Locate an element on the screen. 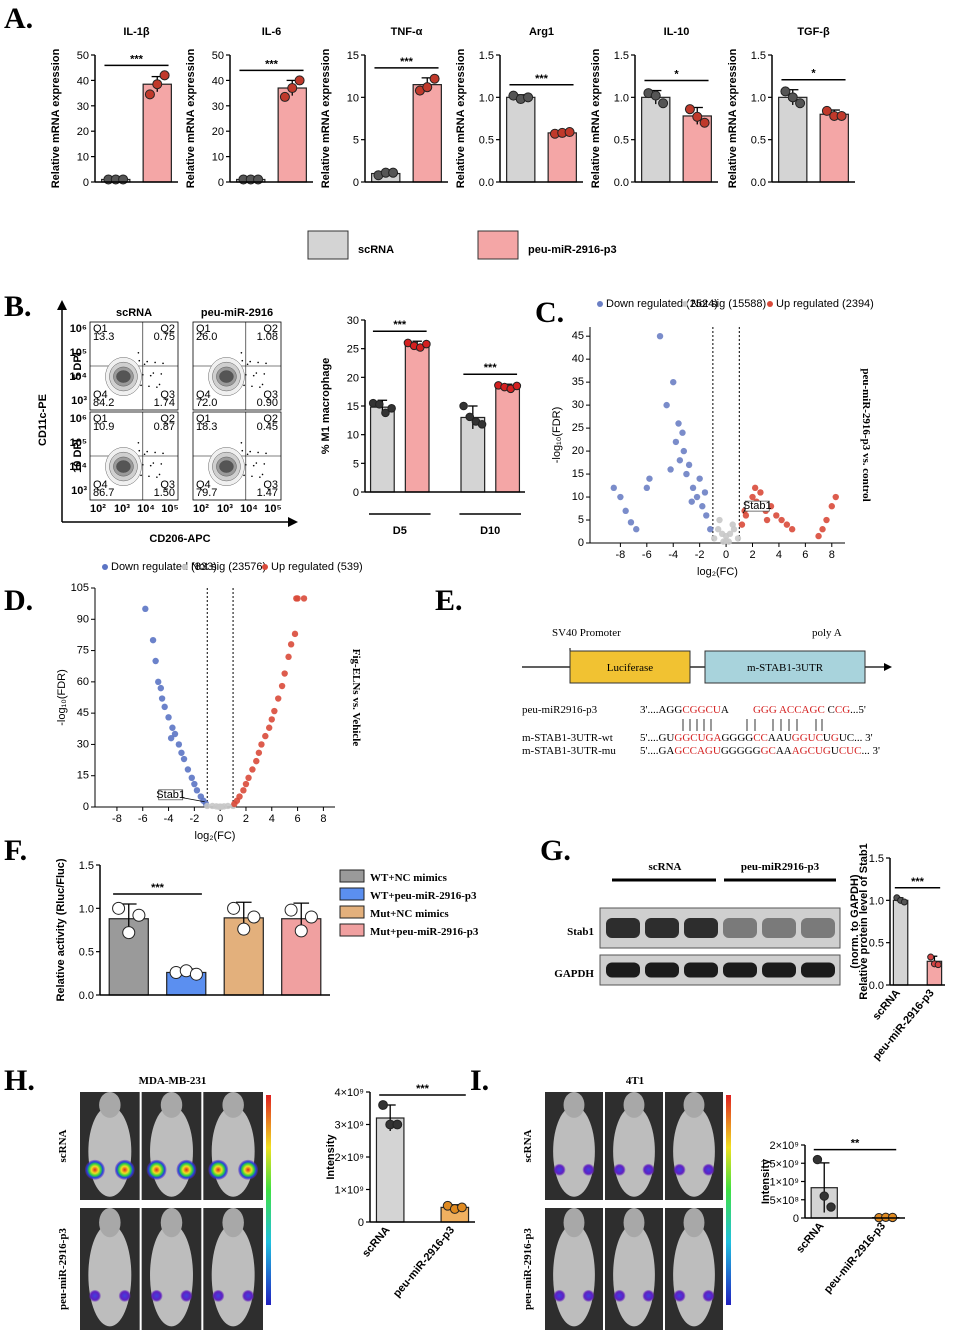 Image resolution: width=959 pixels, height=1335 pixels. y-tick-label: 40 is located at coordinates (83, 81).